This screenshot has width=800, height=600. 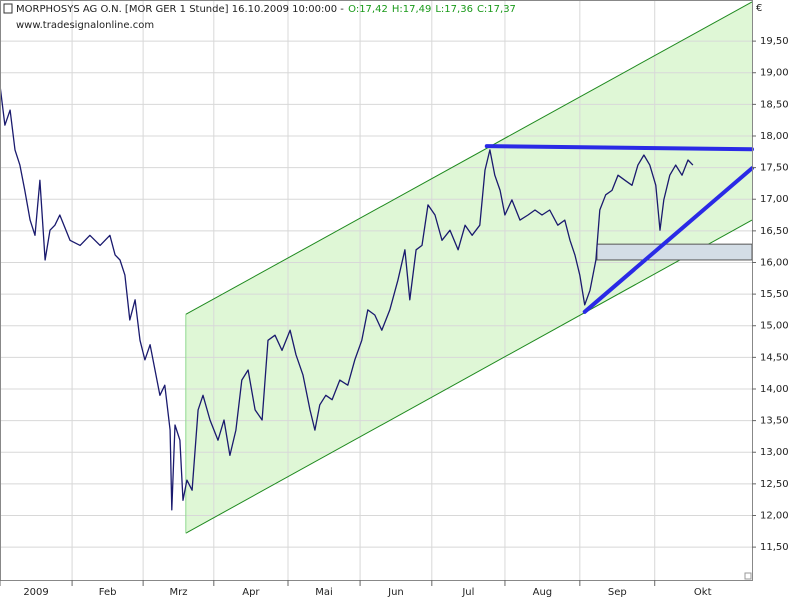 What do you see at coordinates (178, 592) in the screenshot?
I see `x-tick-label: Mrz` at bounding box center [178, 592].